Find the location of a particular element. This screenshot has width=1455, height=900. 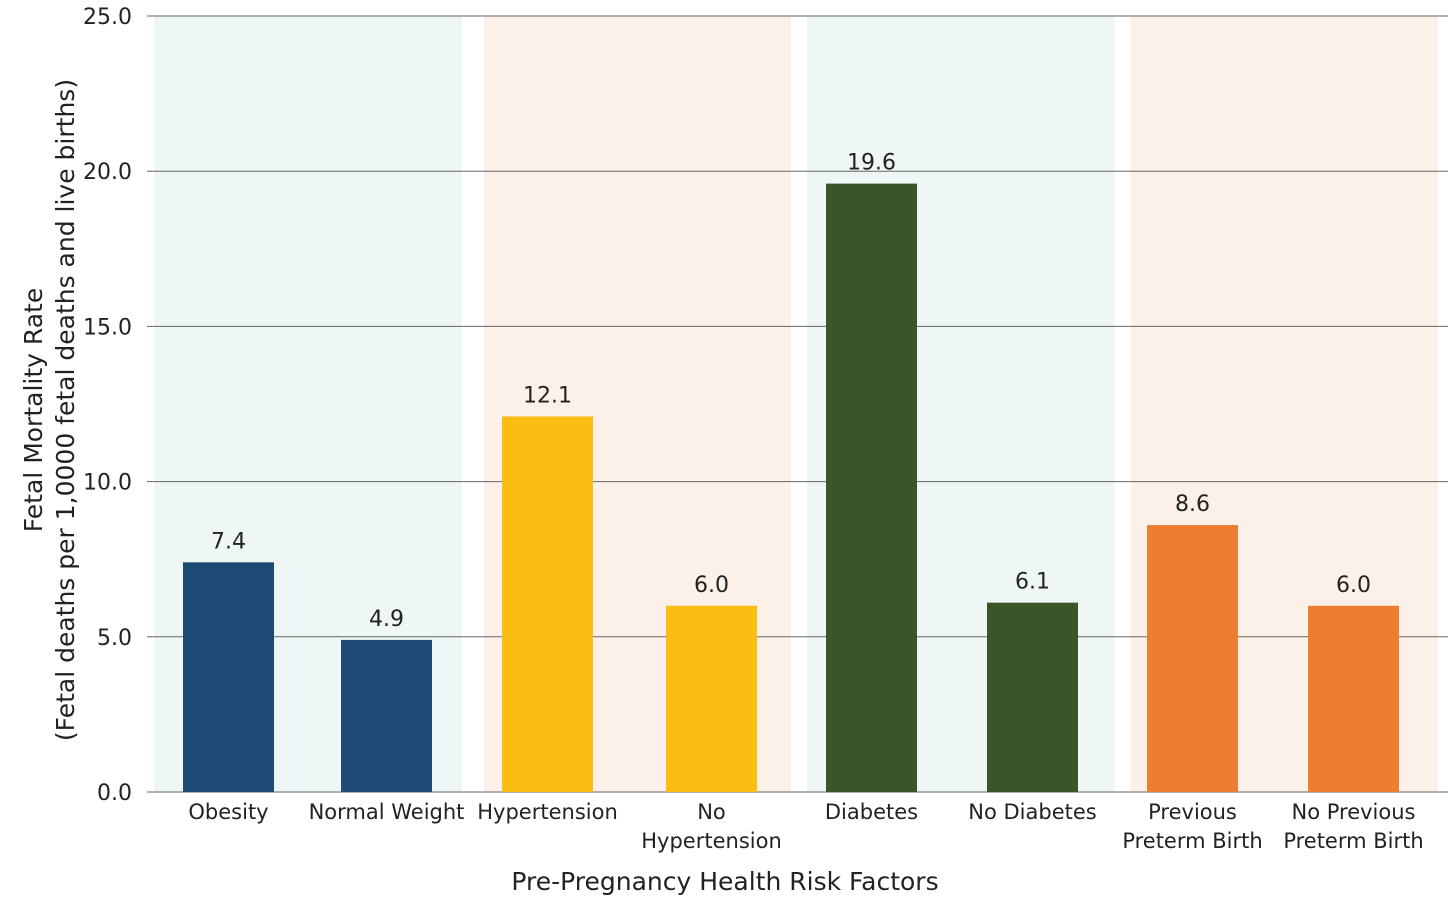

y-tick-label: 20.0 is located at coordinates (107, 172).